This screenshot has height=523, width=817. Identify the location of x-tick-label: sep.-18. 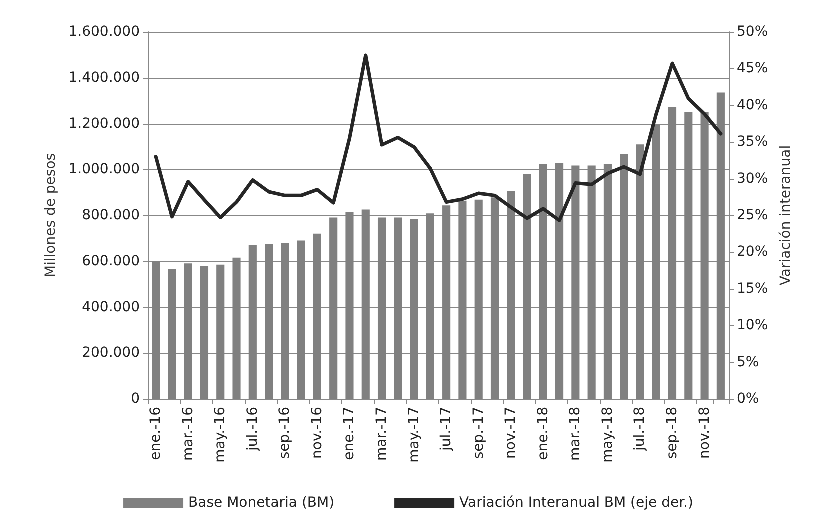
(672, 433).